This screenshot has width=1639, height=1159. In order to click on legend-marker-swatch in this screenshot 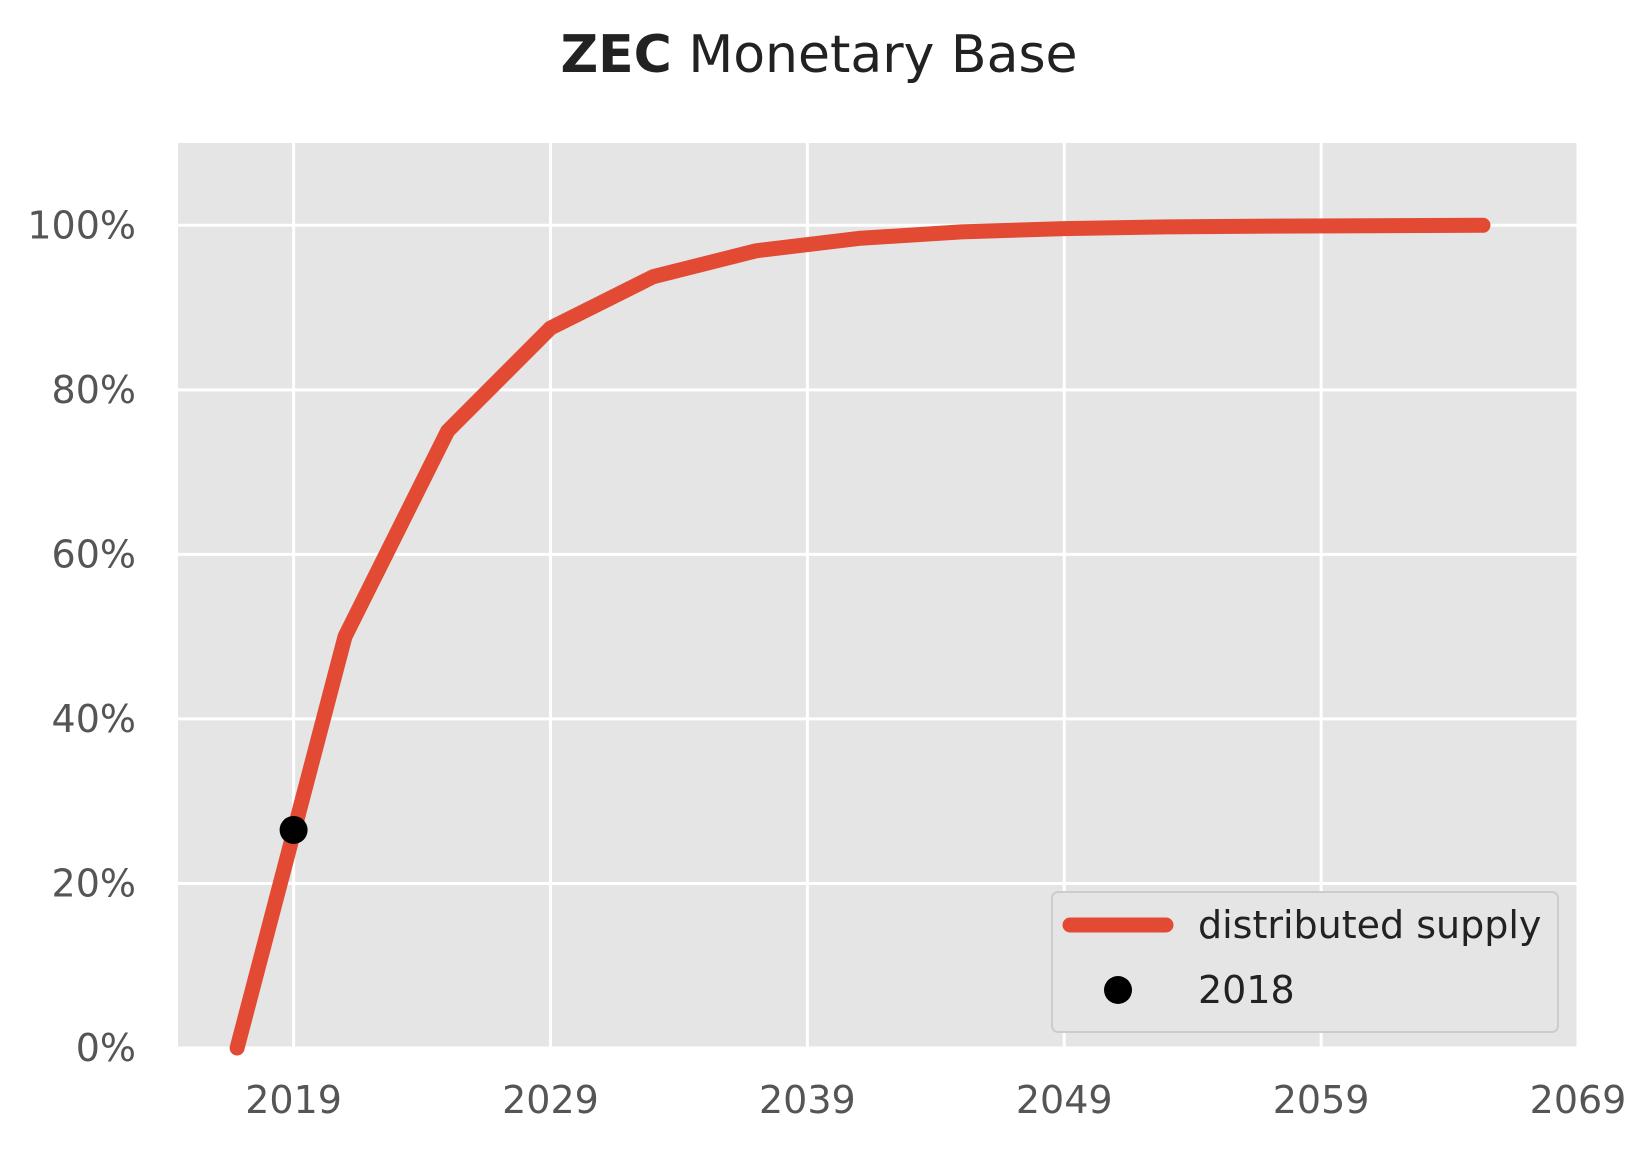, I will do `click(1118, 990)`.